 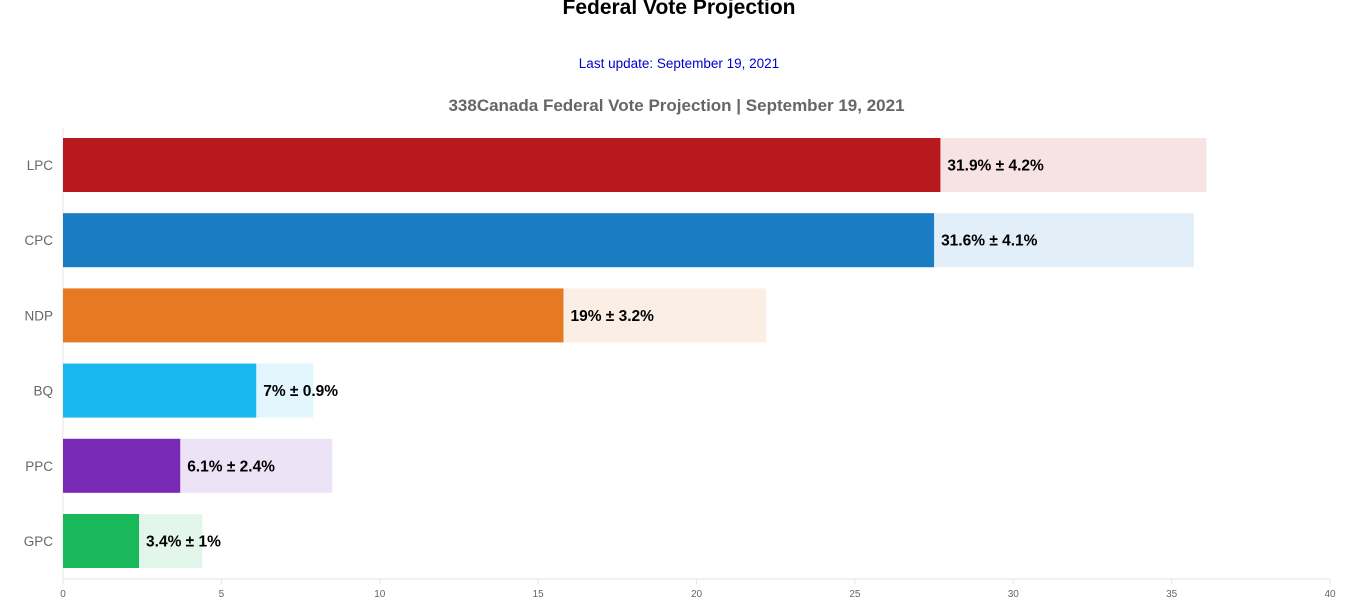 What do you see at coordinates (1330, 594) in the screenshot?
I see `x-tick-label: 40` at bounding box center [1330, 594].